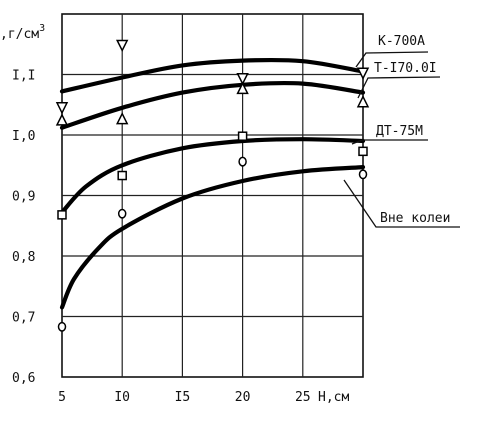  Describe the element at coordinates (23, 76) in the screenshot. I see `y-tick-i-i: I,I` at that location.